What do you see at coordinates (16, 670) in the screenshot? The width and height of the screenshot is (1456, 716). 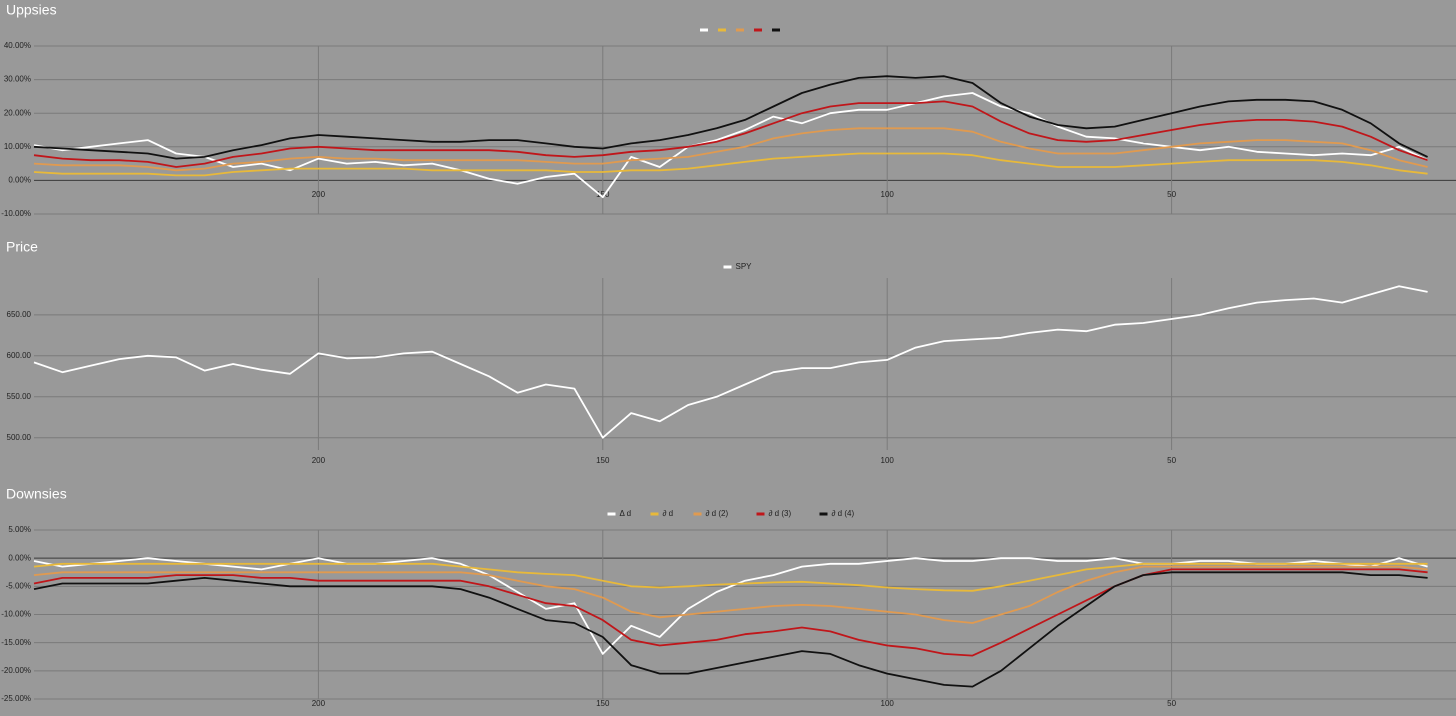 I see `y-tick-label: -20.00%` at bounding box center [16, 670].